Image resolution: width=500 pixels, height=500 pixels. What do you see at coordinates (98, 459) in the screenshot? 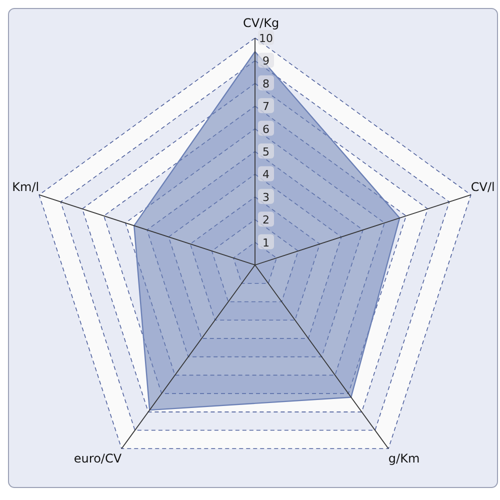
I see `spoke-label: euro/CV` at bounding box center [98, 459].